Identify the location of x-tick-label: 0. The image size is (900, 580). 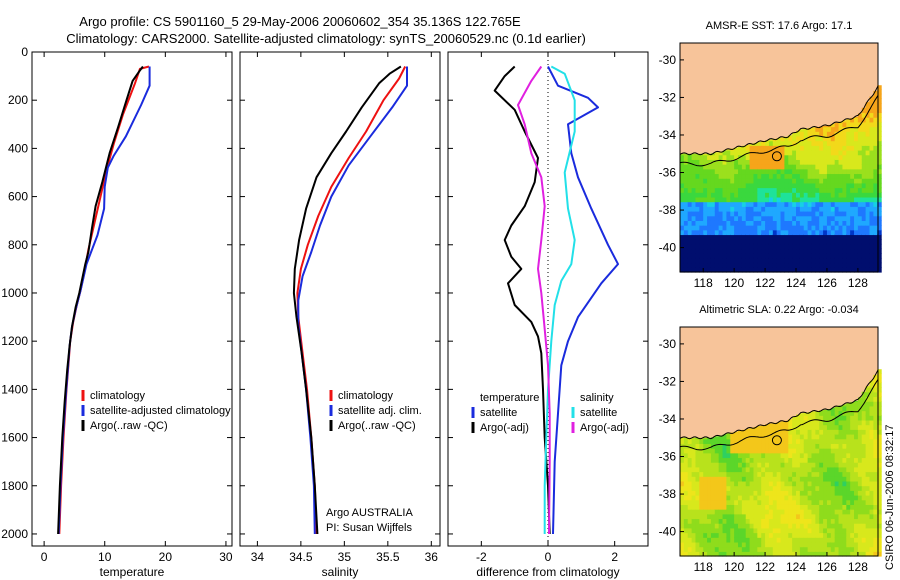
(44, 557).